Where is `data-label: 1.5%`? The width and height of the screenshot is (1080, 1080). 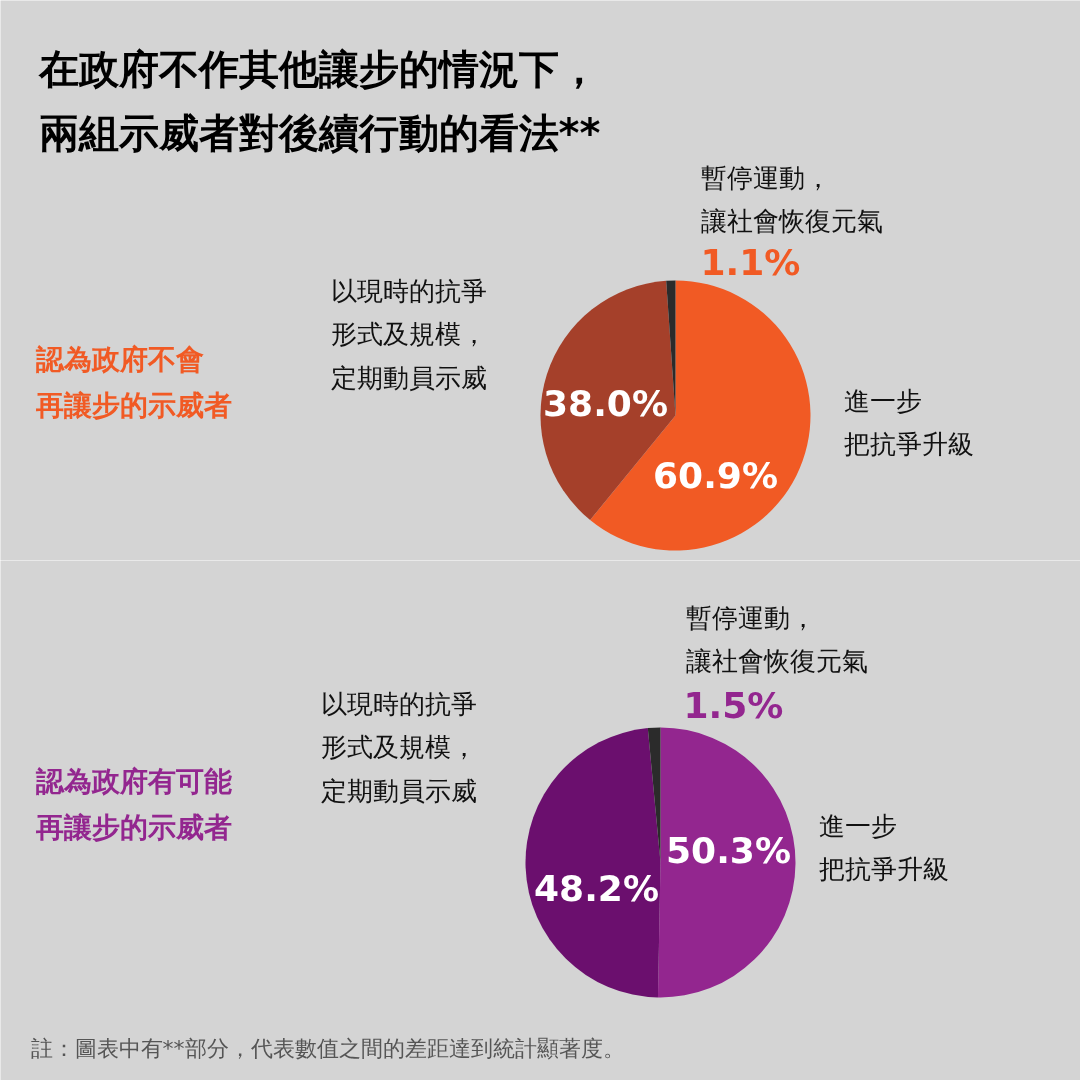 data-label: 1.5% is located at coordinates (733, 705).